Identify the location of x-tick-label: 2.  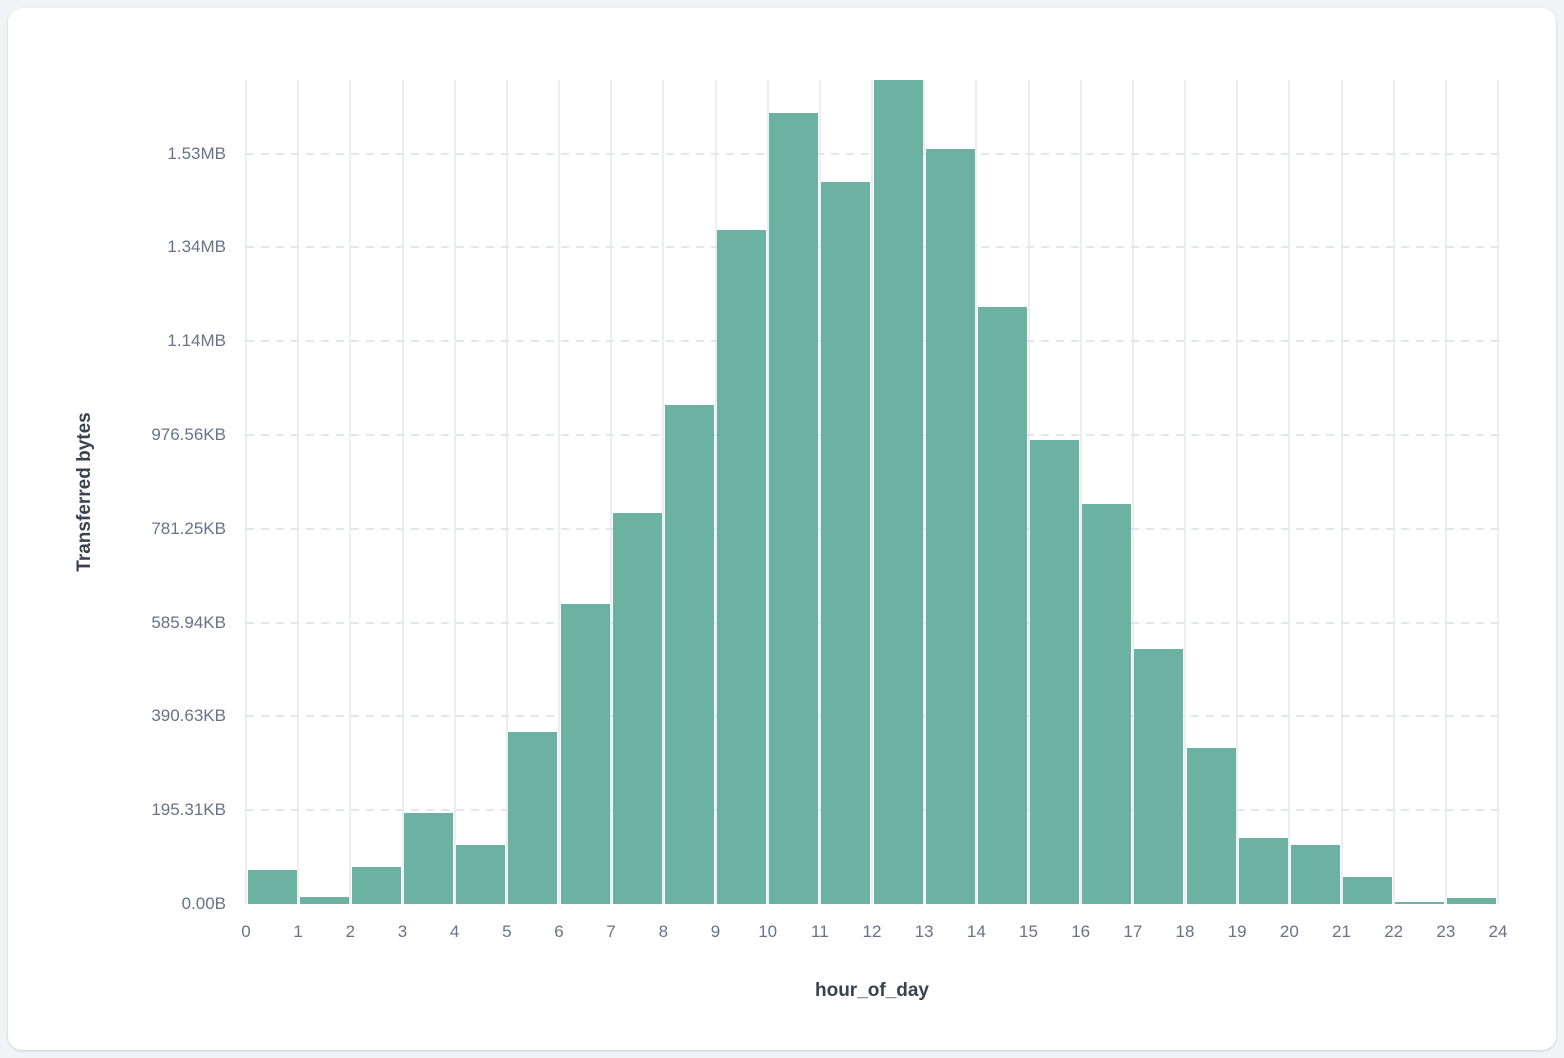
(350, 931).